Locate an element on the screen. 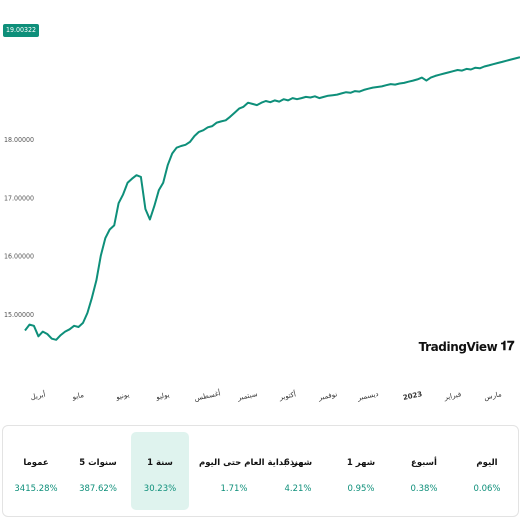 This screenshot has width=520, height=520. perf-value: 0.38% is located at coordinates (424, 489).